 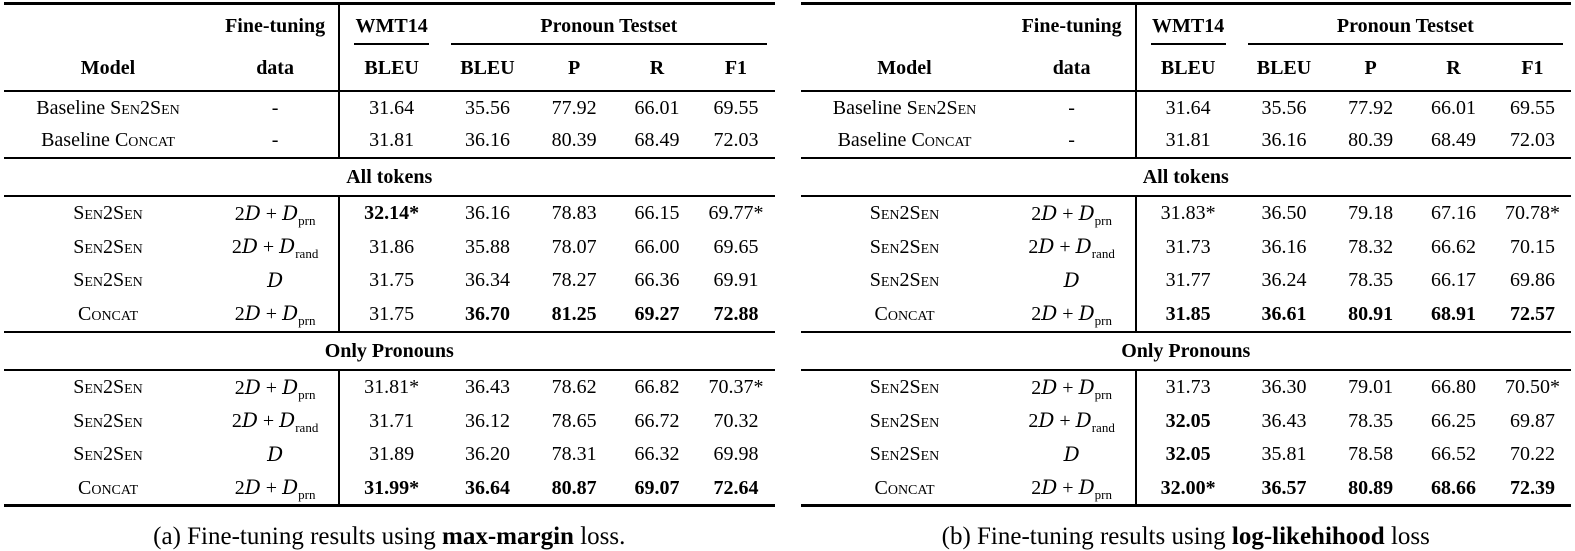 What do you see at coordinates (1532, 246) in the screenshot?
I see `value-cell: 70.15` at bounding box center [1532, 246].